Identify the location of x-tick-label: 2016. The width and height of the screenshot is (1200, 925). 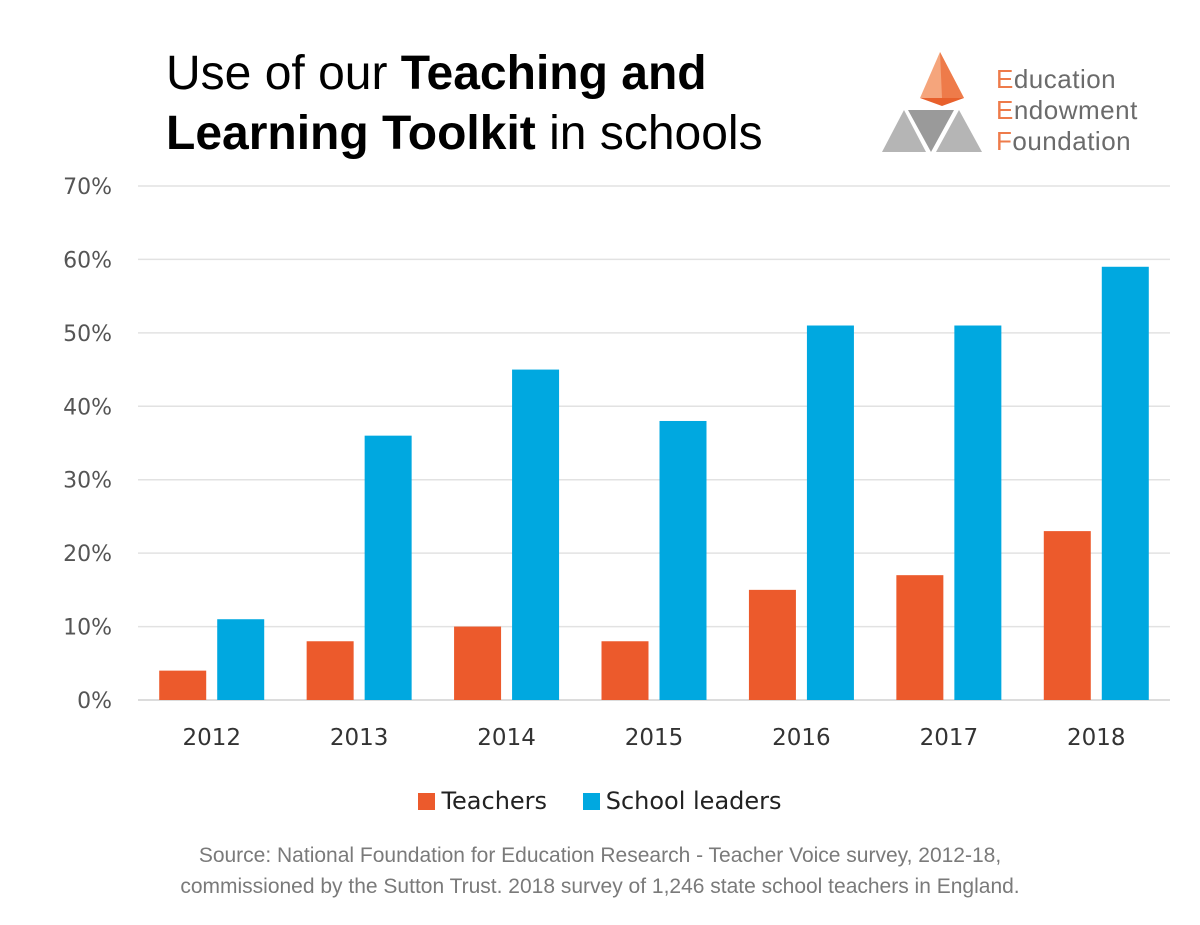
(801, 738).